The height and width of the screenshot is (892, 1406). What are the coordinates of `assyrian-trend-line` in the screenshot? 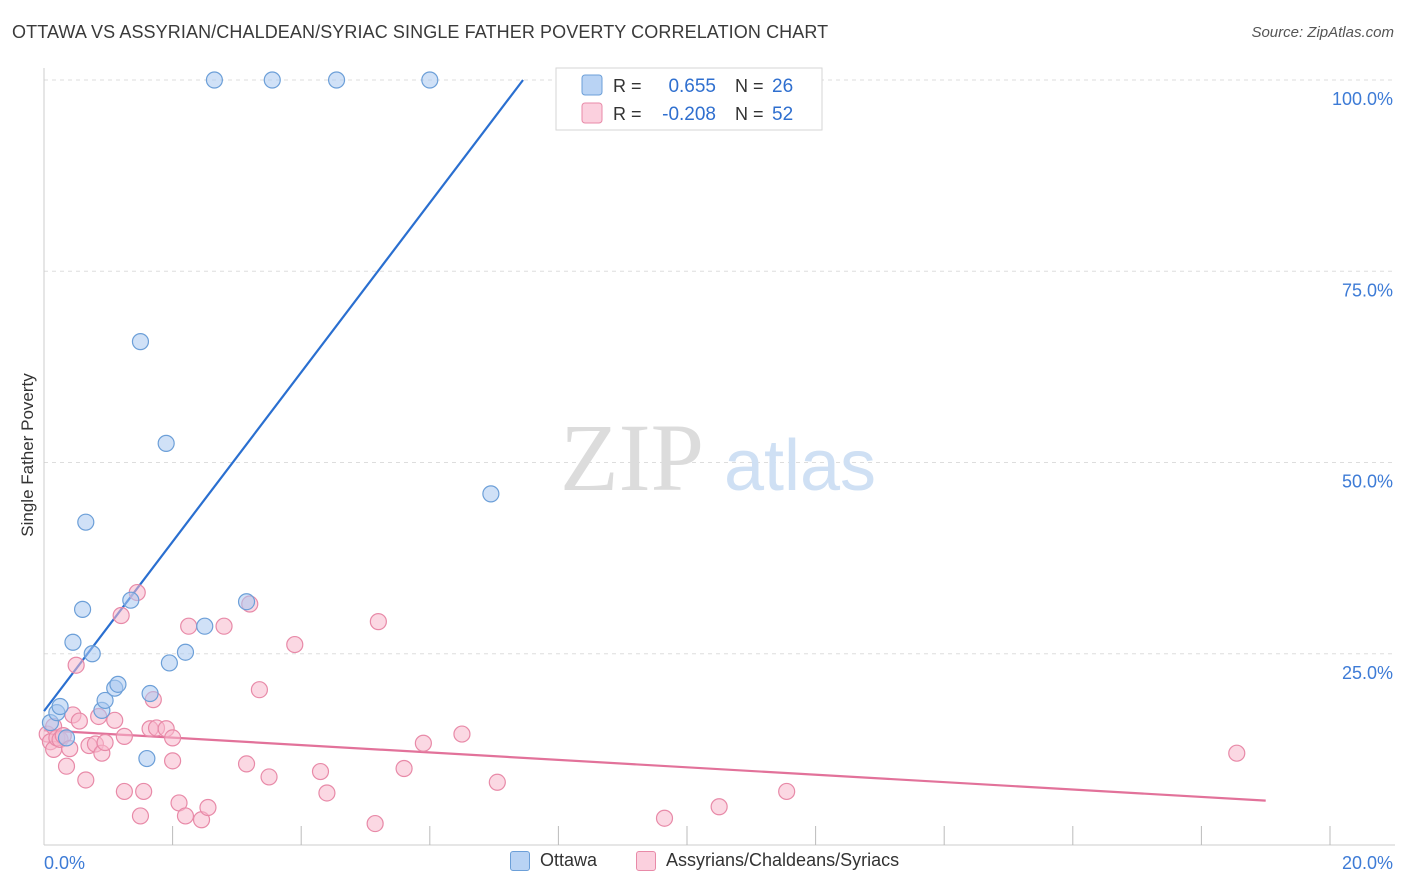 It's located at (654, 765).